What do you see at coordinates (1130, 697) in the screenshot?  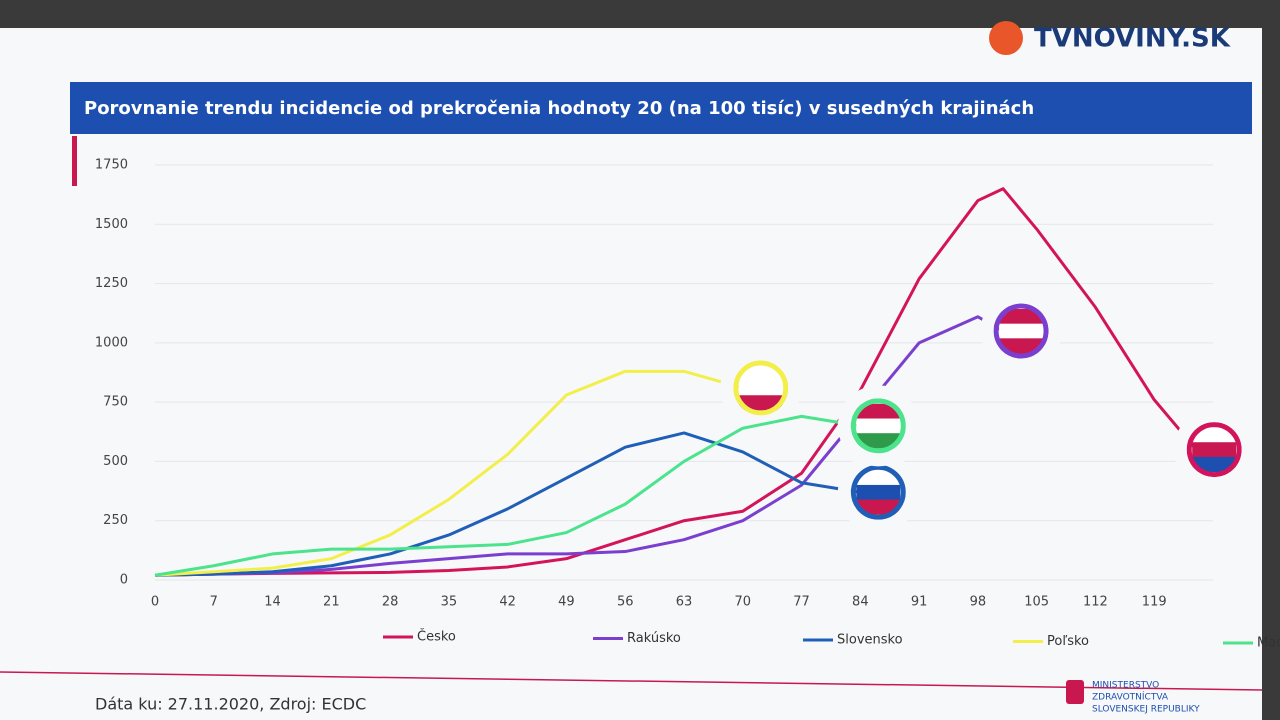 I see `logo-text: ZDRAVOTNÍCTVA` at bounding box center [1130, 697].